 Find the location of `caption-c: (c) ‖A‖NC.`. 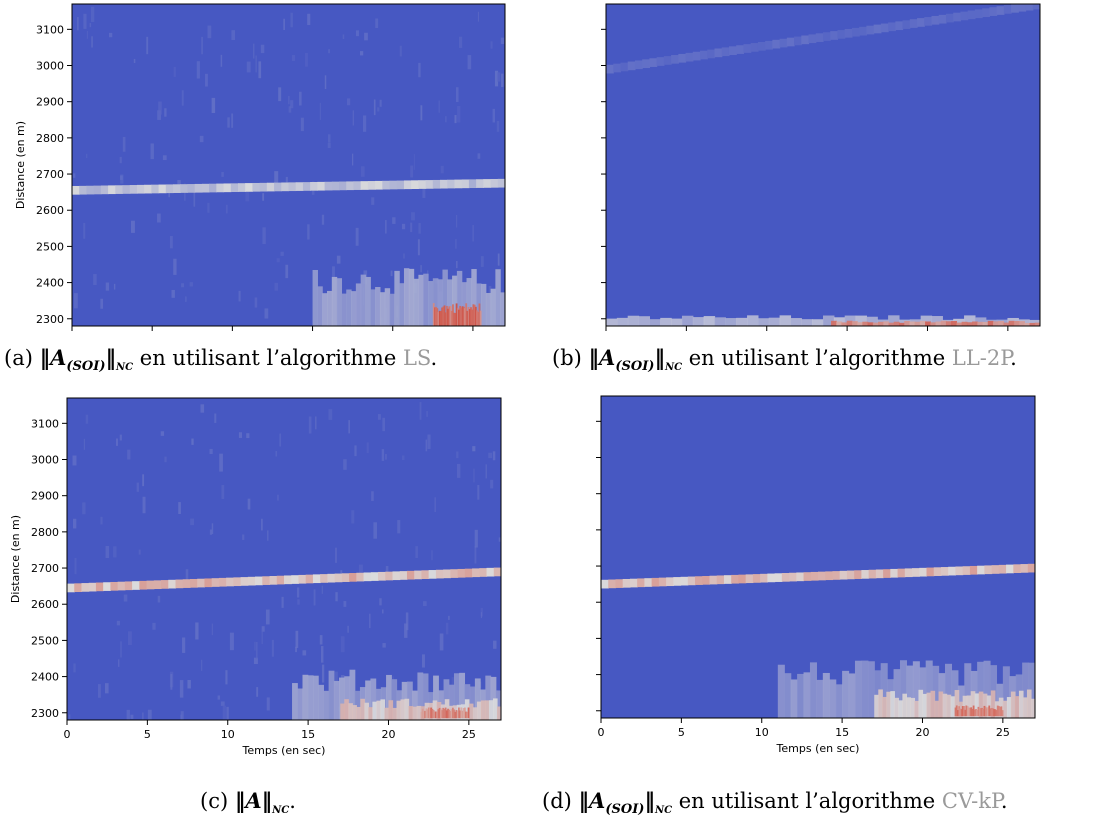

caption-c: (c) ‖A‖NC. is located at coordinates (248, 802).